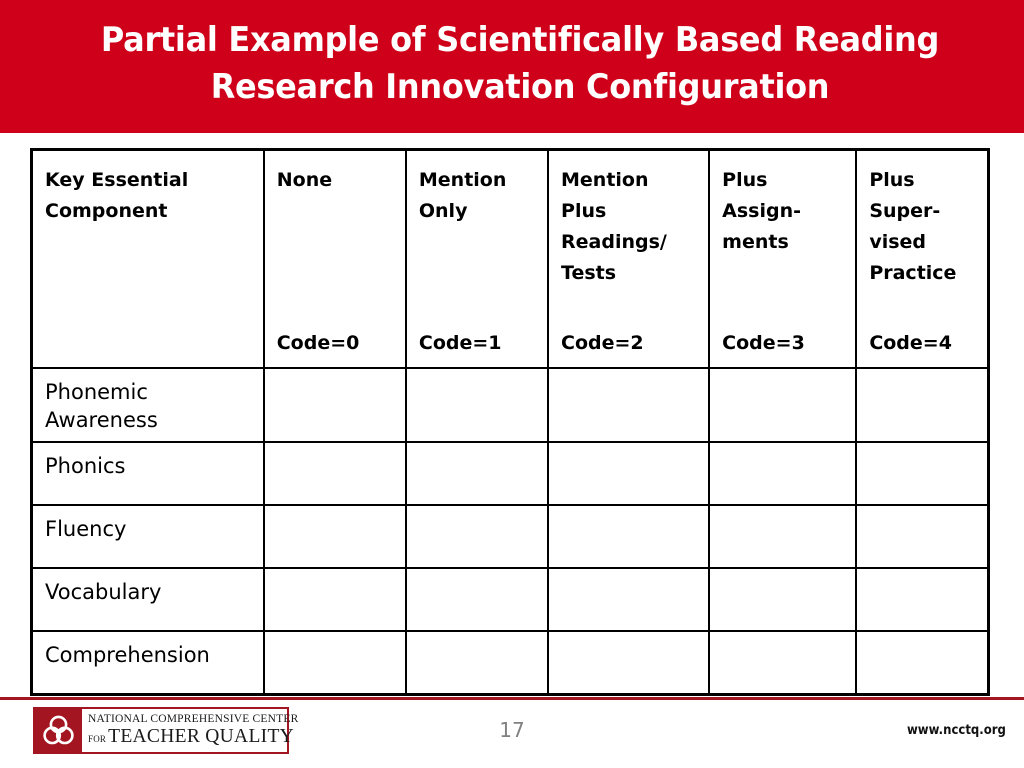 The width and height of the screenshot is (1024, 768). What do you see at coordinates (334, 536) in the screenshot?
I see `cell-fluency-code0` at bounding box center [334, 536].